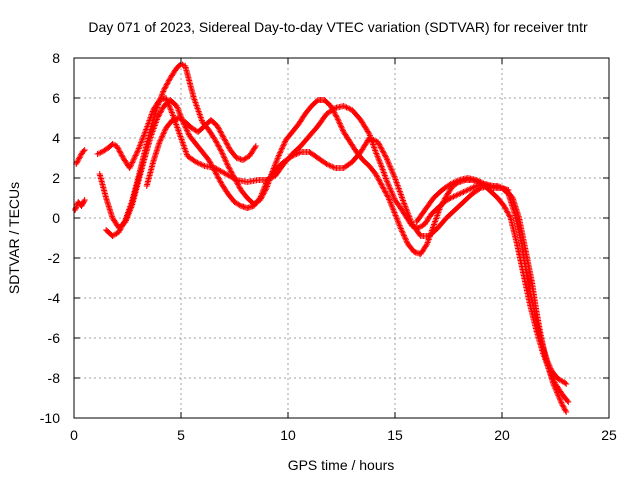 This screenshot has width=640, height=480. Describe the element at coordinates (50, 418) in the screenshot. I see `y-tick-label: -10` at that location.